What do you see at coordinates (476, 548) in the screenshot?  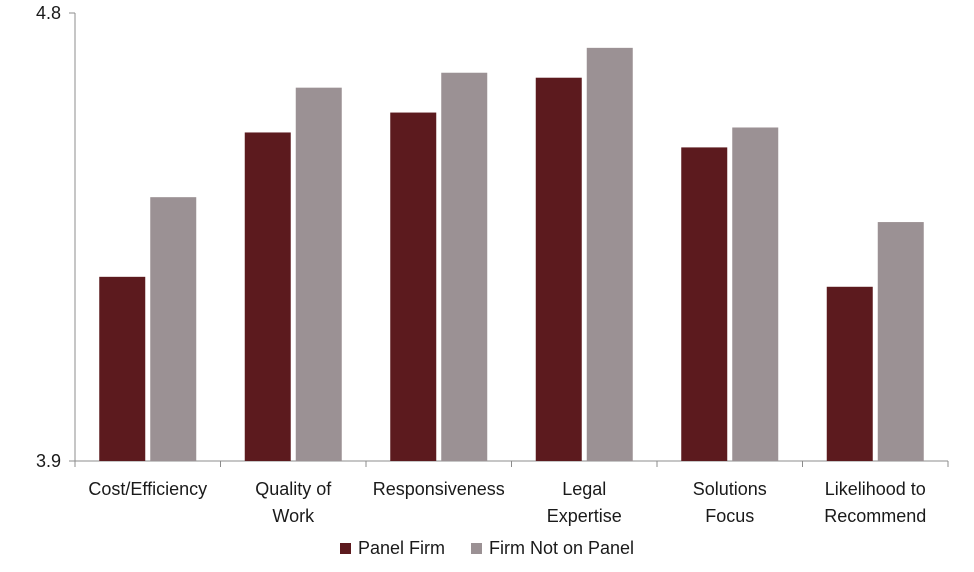 I see `legend-swatch-firm-not-on-panel` at bounding box center [476, 548].